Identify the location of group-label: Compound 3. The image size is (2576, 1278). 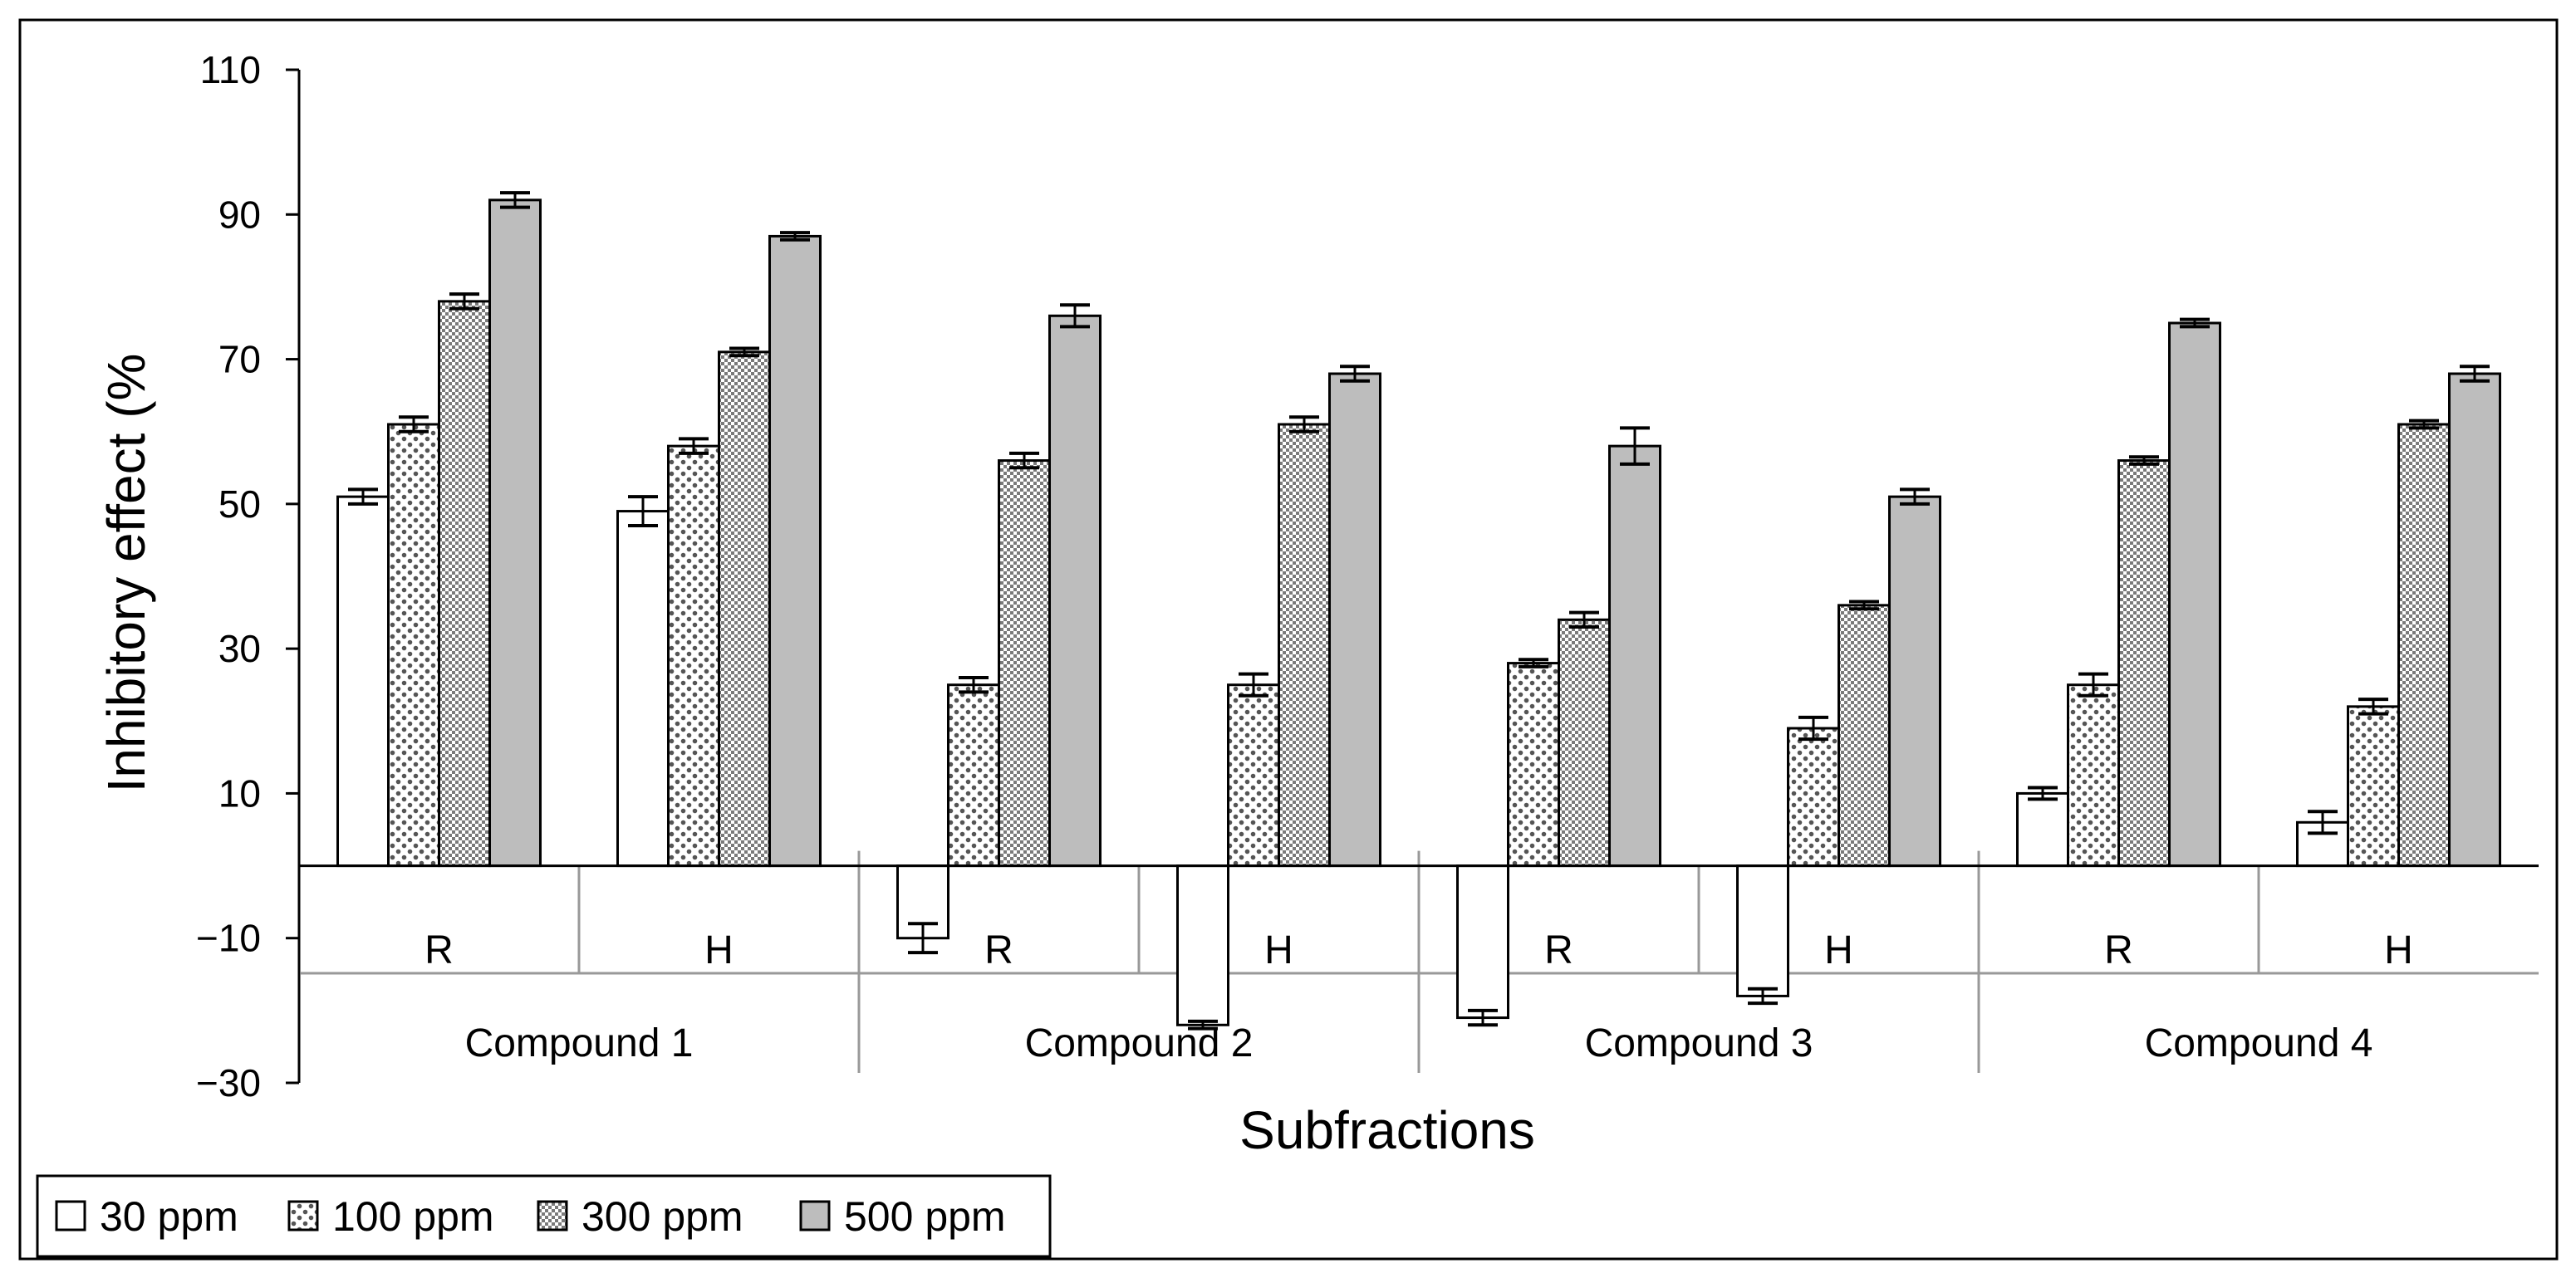
(1699, 1043).